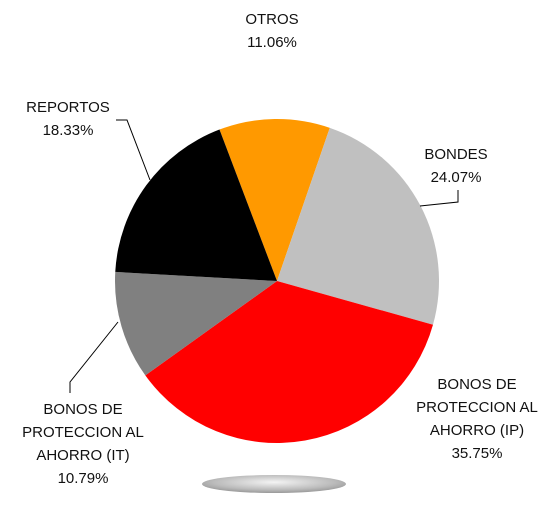 This screenshot has width=538, height=518. What do you see at coordinates (274, 484) in the screenshot?
I see `shadow` at bounding box center [274, 484].